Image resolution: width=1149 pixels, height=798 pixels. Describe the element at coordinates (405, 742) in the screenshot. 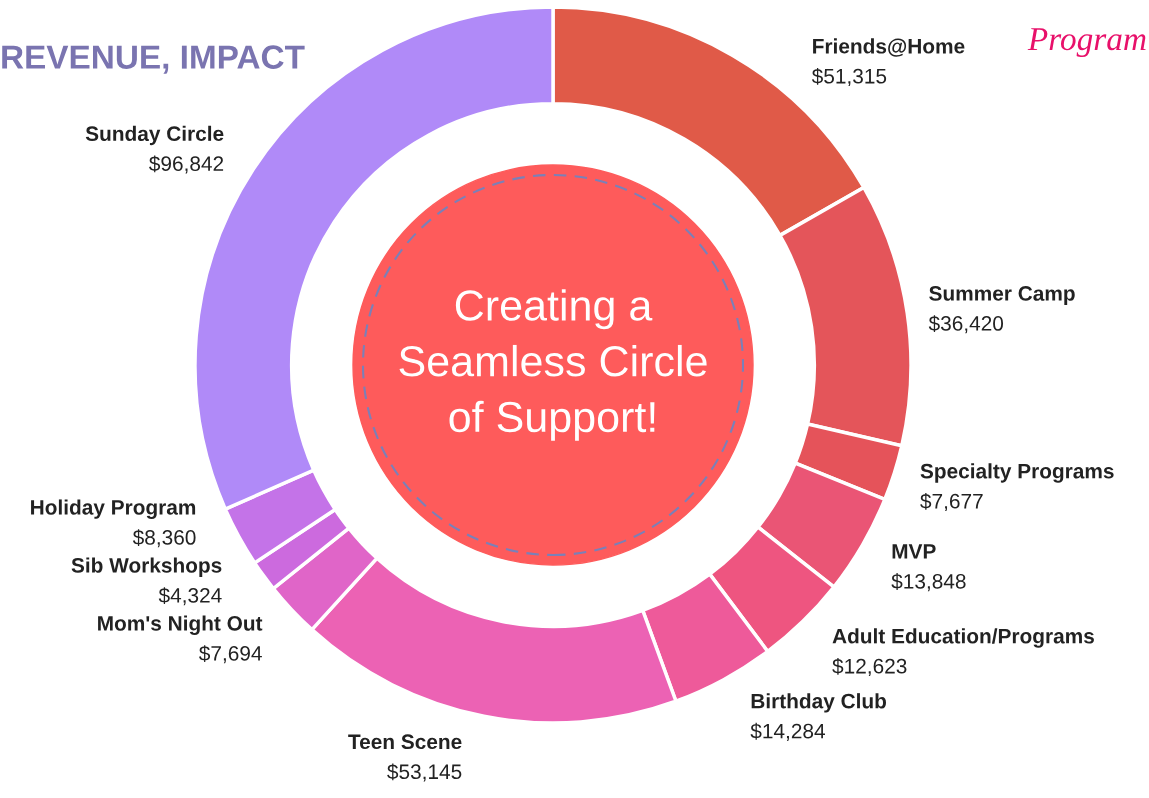

I see `slice-label: Teen Scene` at that location.